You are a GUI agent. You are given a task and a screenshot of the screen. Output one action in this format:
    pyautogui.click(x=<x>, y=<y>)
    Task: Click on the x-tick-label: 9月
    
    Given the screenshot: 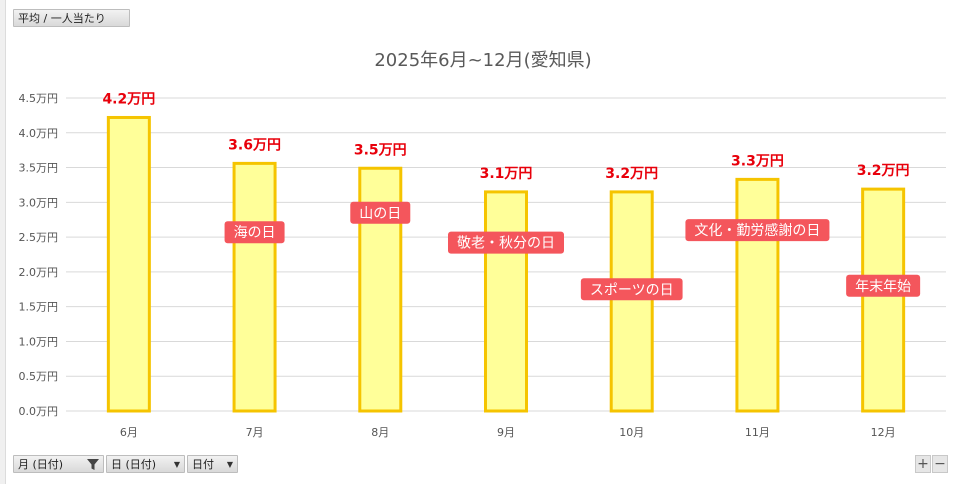 What is the action you would take?
    pyautogui.click(x=506, y=432)
    